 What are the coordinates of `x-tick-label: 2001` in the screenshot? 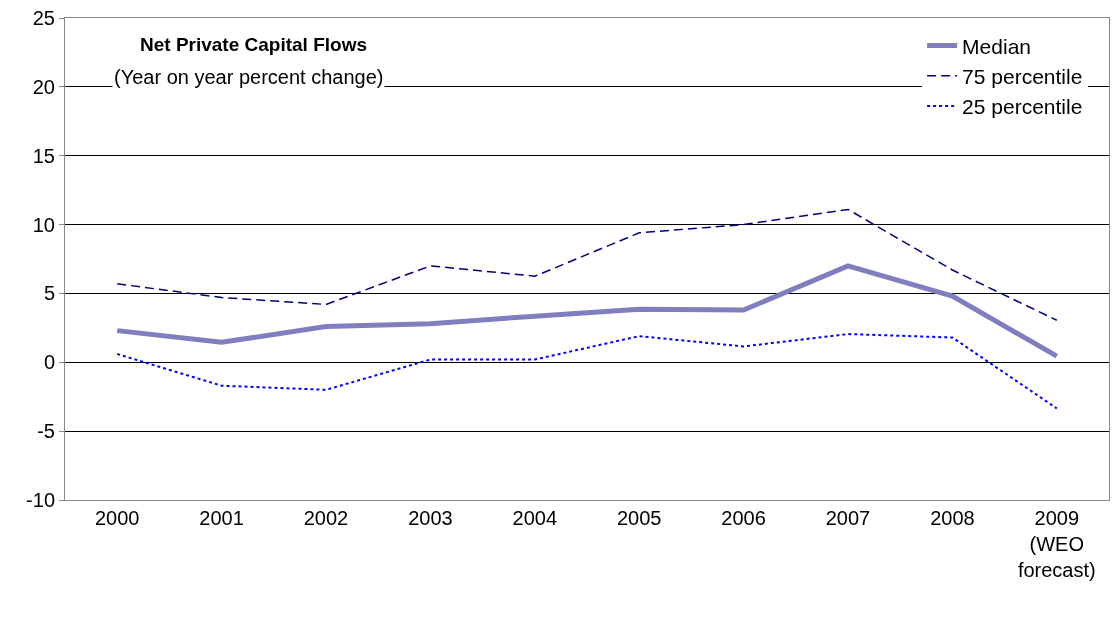 It's located at (221, 518).